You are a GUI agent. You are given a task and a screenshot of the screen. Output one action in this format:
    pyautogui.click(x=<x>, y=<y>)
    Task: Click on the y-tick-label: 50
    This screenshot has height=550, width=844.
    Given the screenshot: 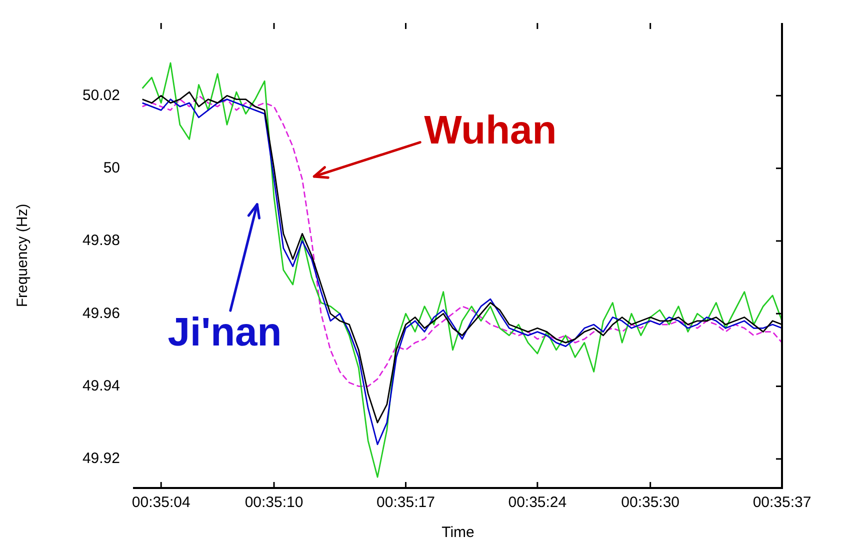 What is the action you would take?
    pyautogui.click(x=111, y=167)
    